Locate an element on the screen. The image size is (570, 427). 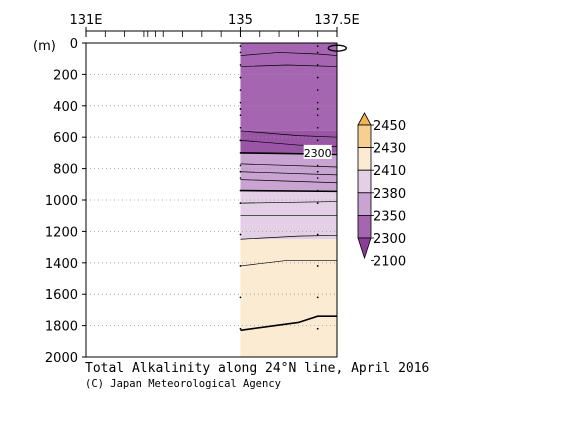
y-tick-label: 0 is located at coordinates (74, 44).